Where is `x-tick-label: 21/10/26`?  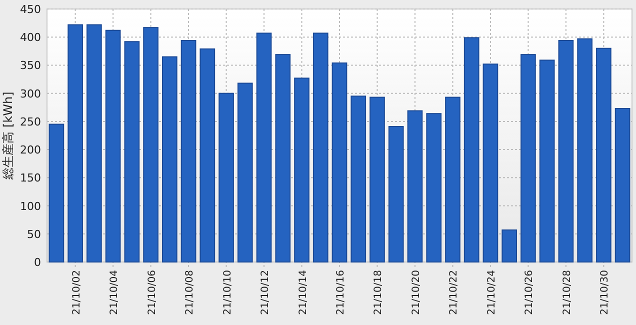 x-tick-label: 21/10/26 is located at coordinates (530, 292).